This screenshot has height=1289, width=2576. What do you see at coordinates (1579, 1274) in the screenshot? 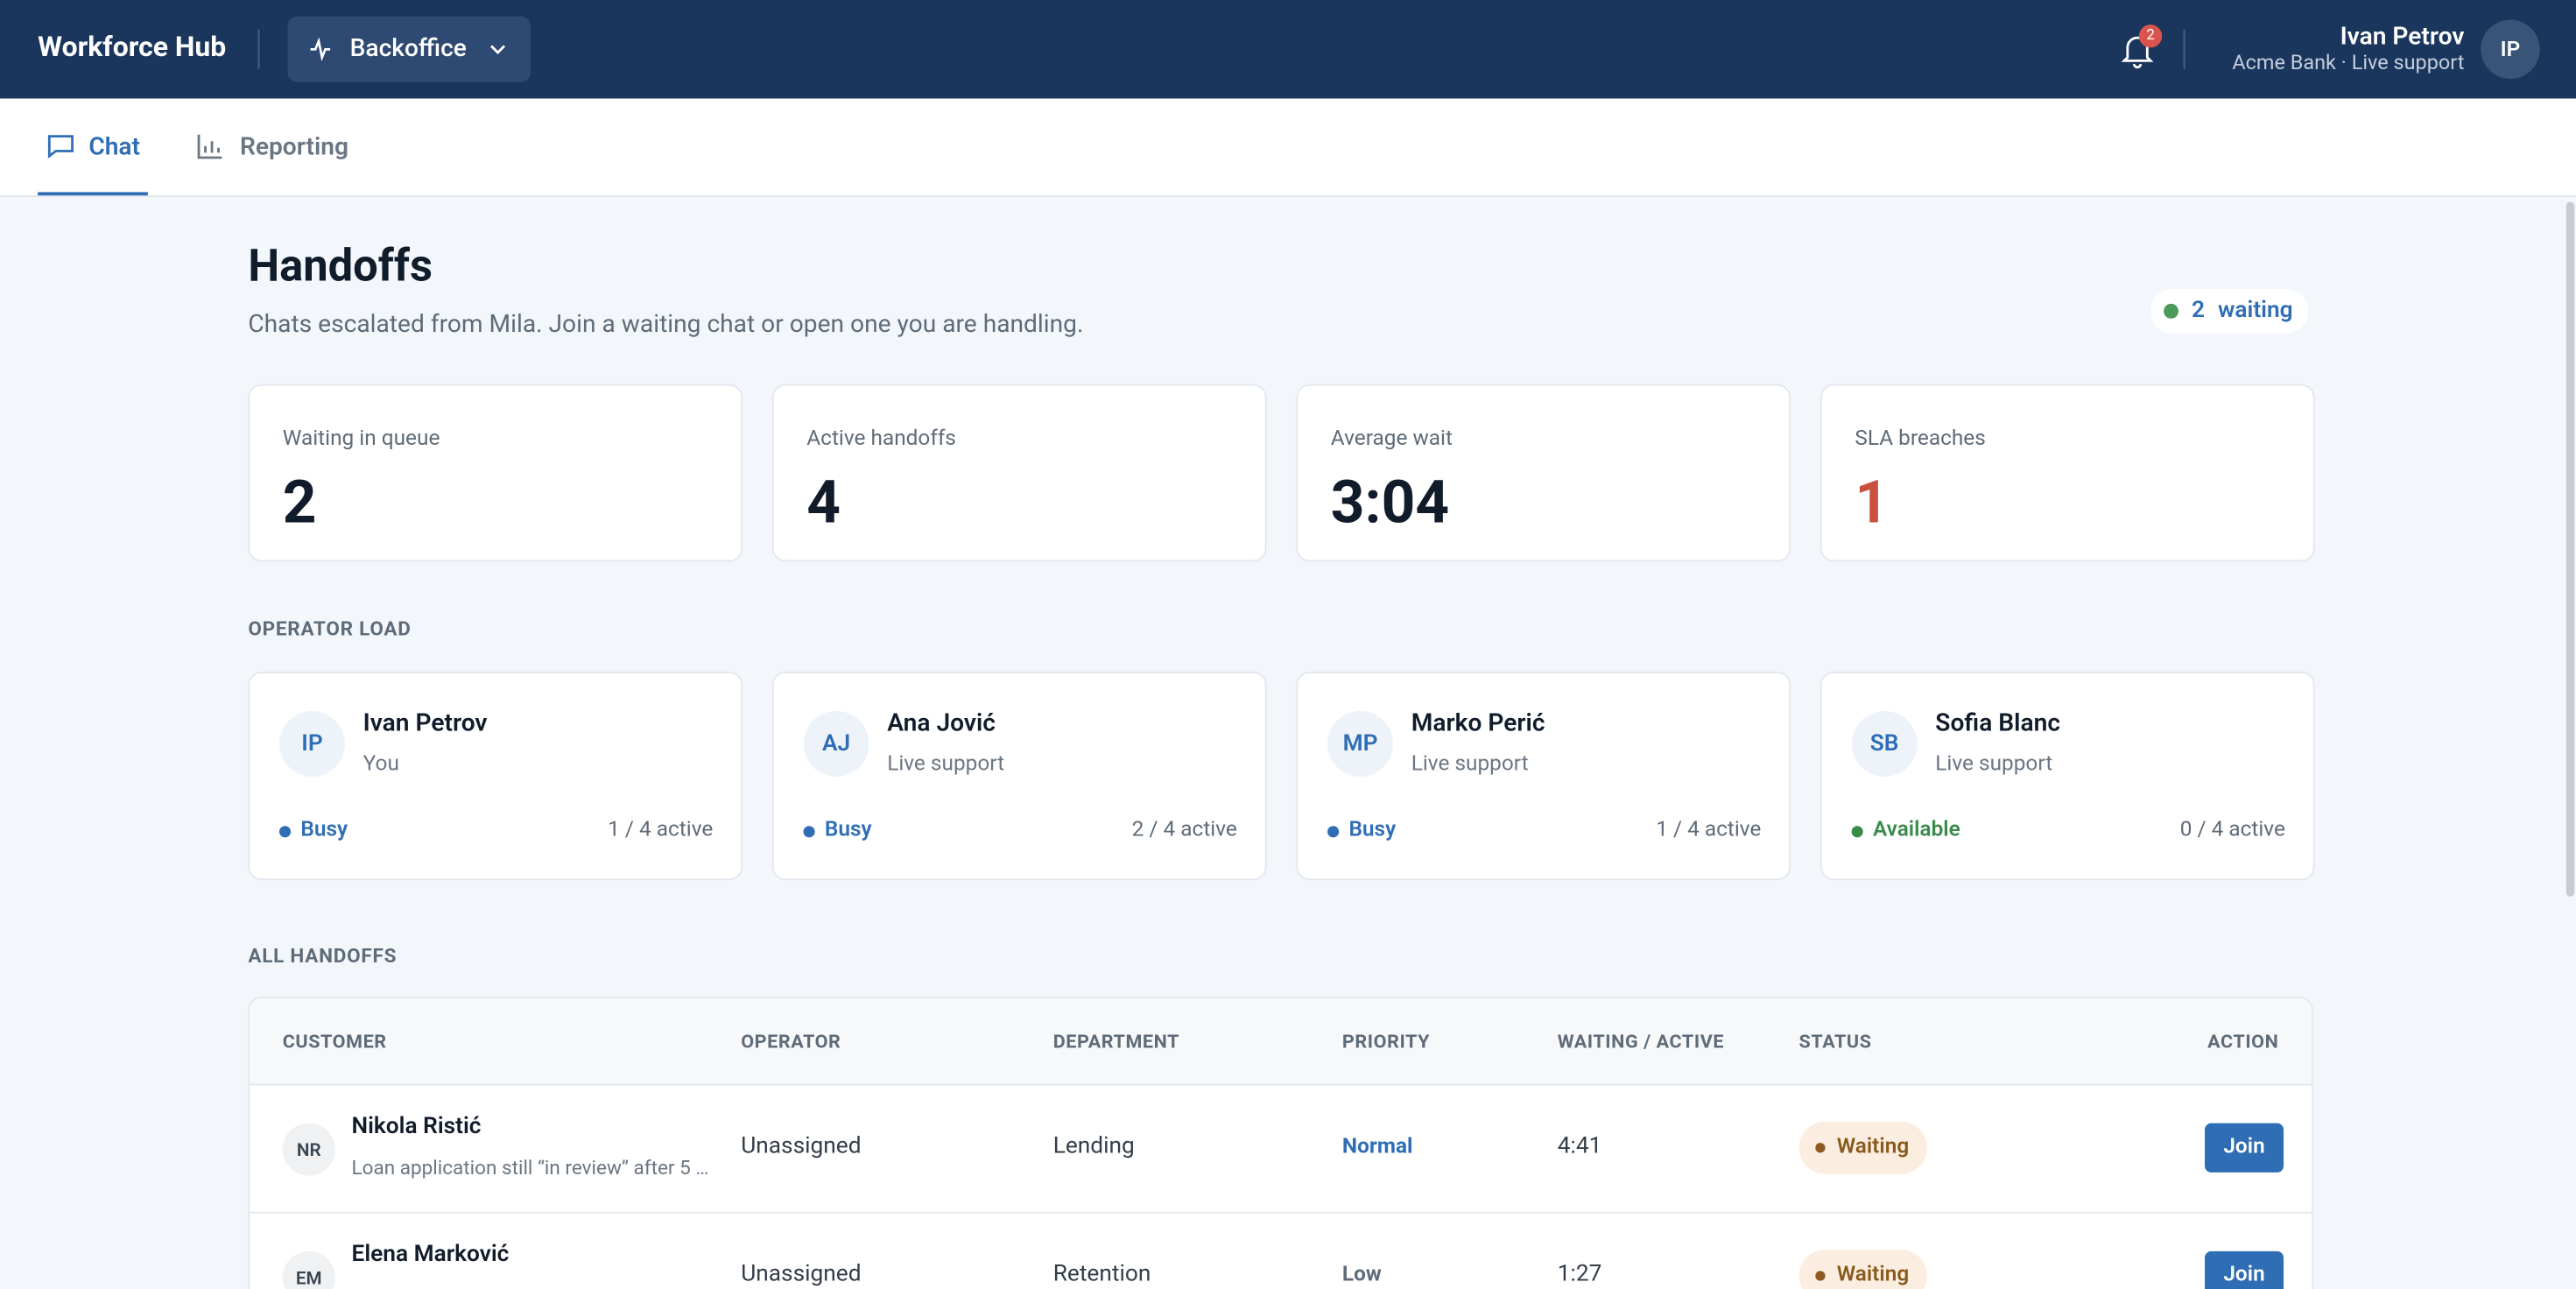
I see `wait-time: 1:27` at bounding box center [1579, 1274].